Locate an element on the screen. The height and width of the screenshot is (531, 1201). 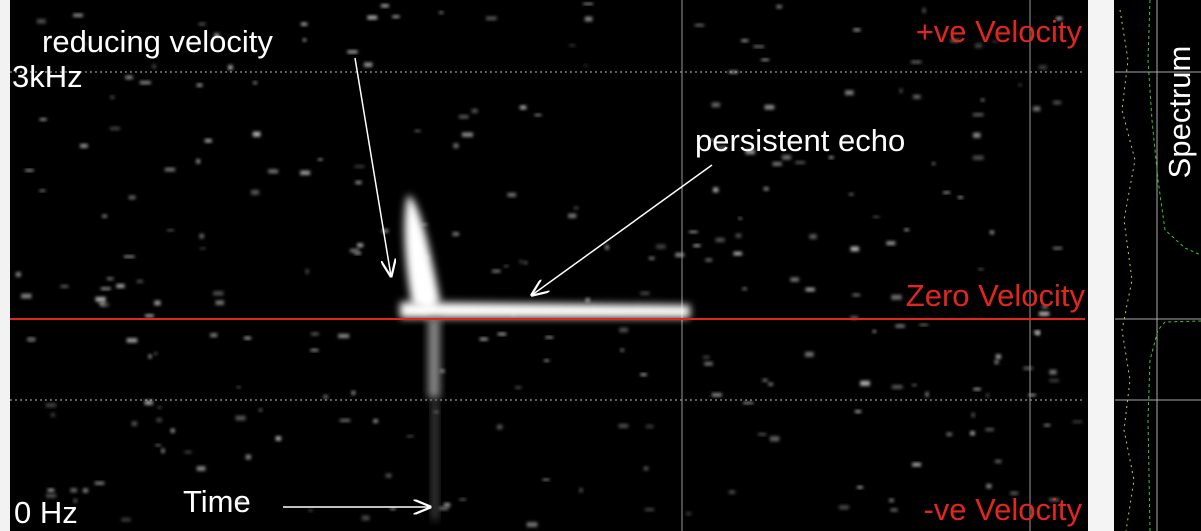
meteor-echo is located at coordinates (545, 357).